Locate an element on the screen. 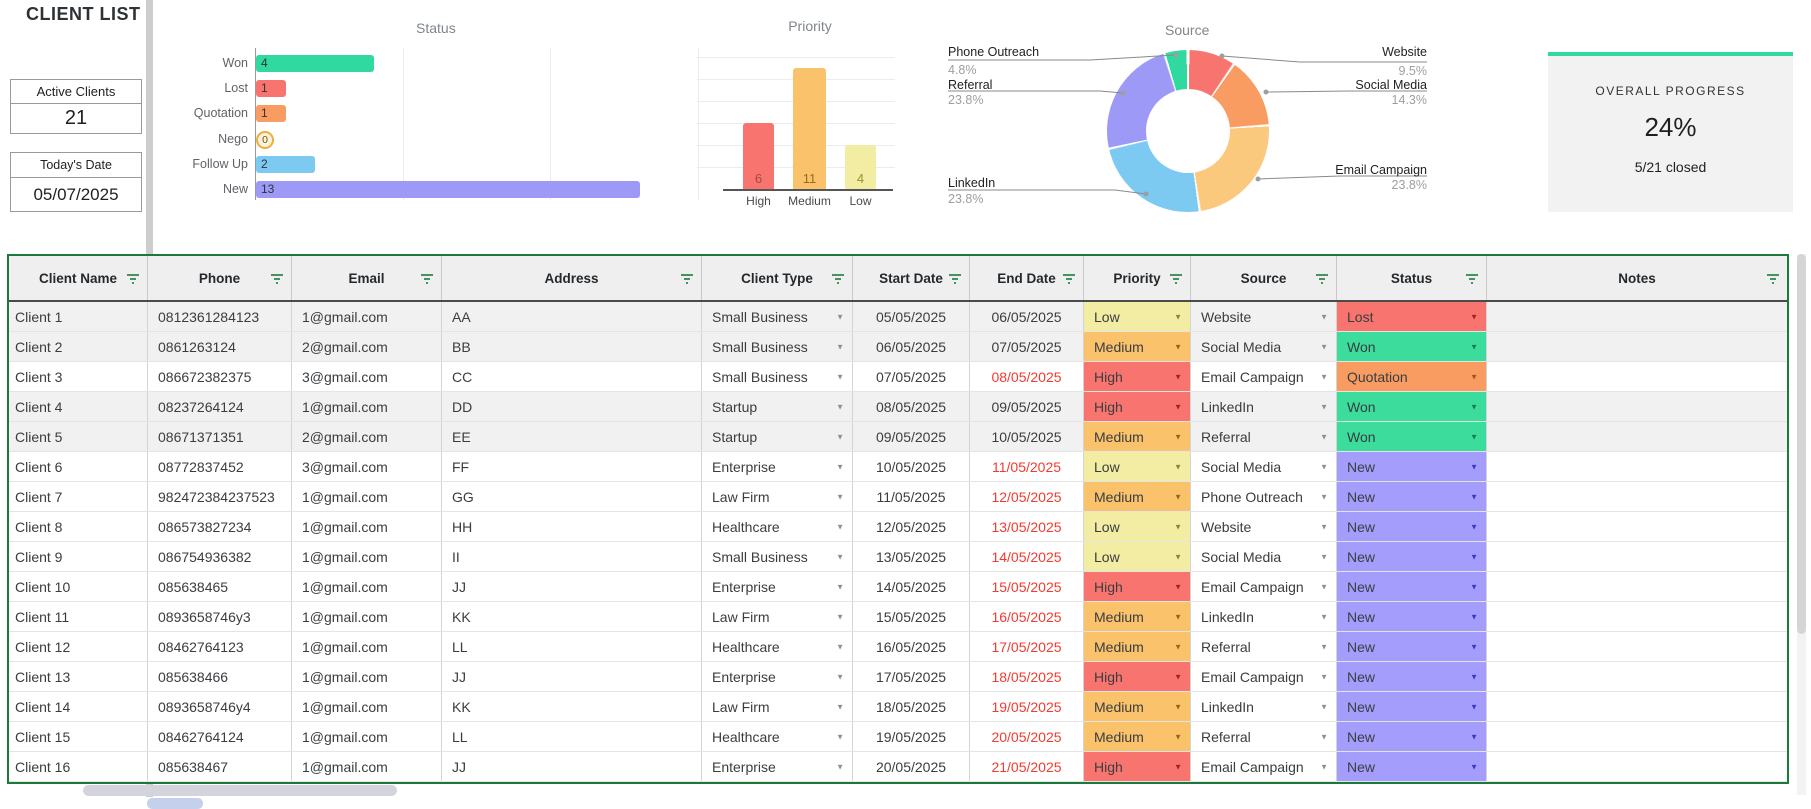 This screenshot has height=809, width=1811. cell-phone: 982472384237523 is located at coordinates (220, 496).